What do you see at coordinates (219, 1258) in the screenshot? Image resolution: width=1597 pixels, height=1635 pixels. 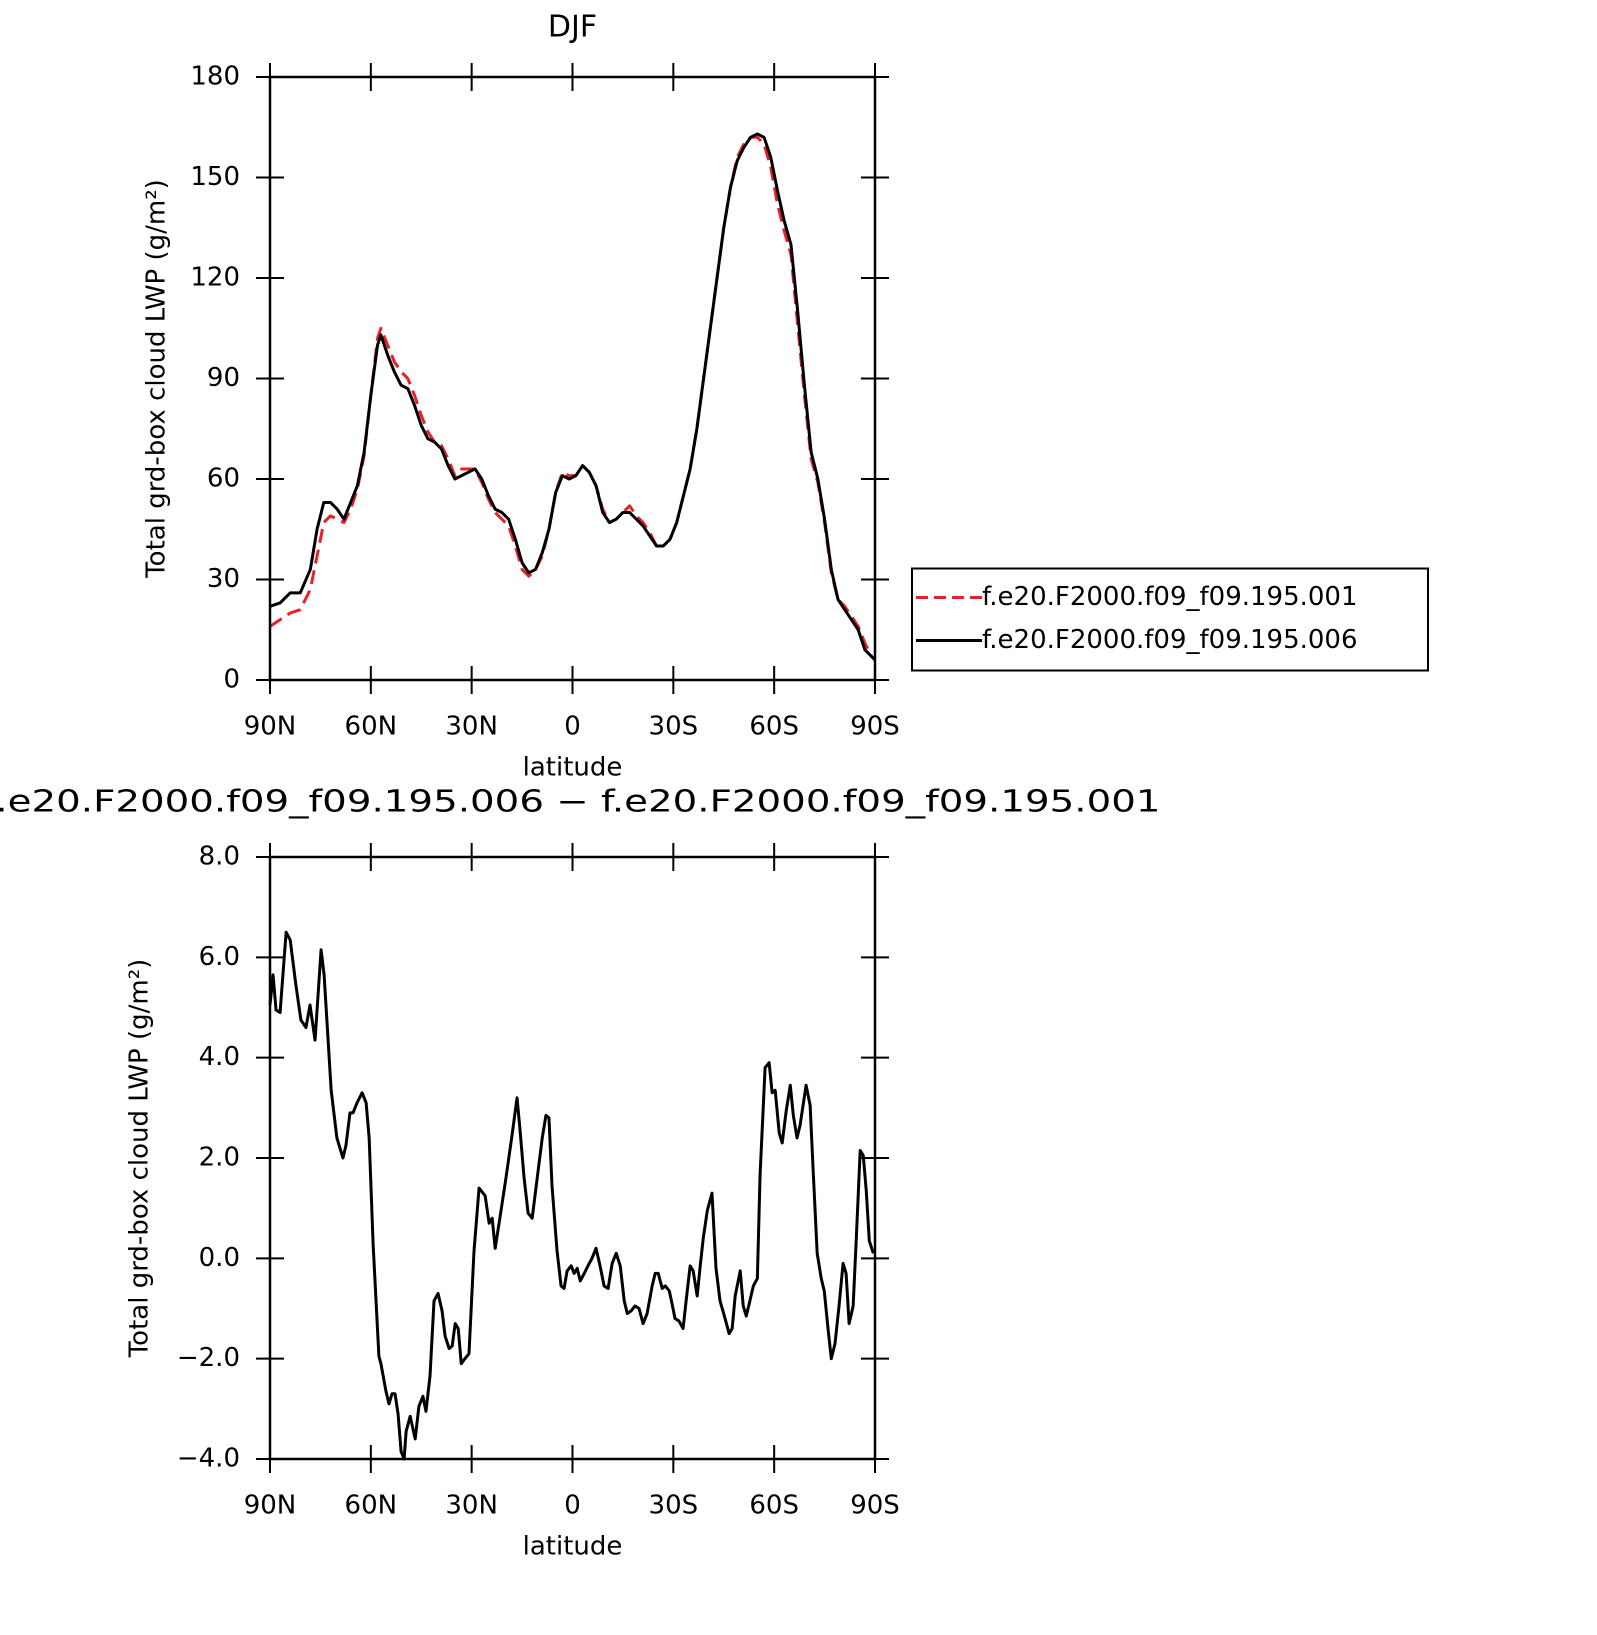 I see `y-tick-label: 0.0` at bounding box center [219, 1258].